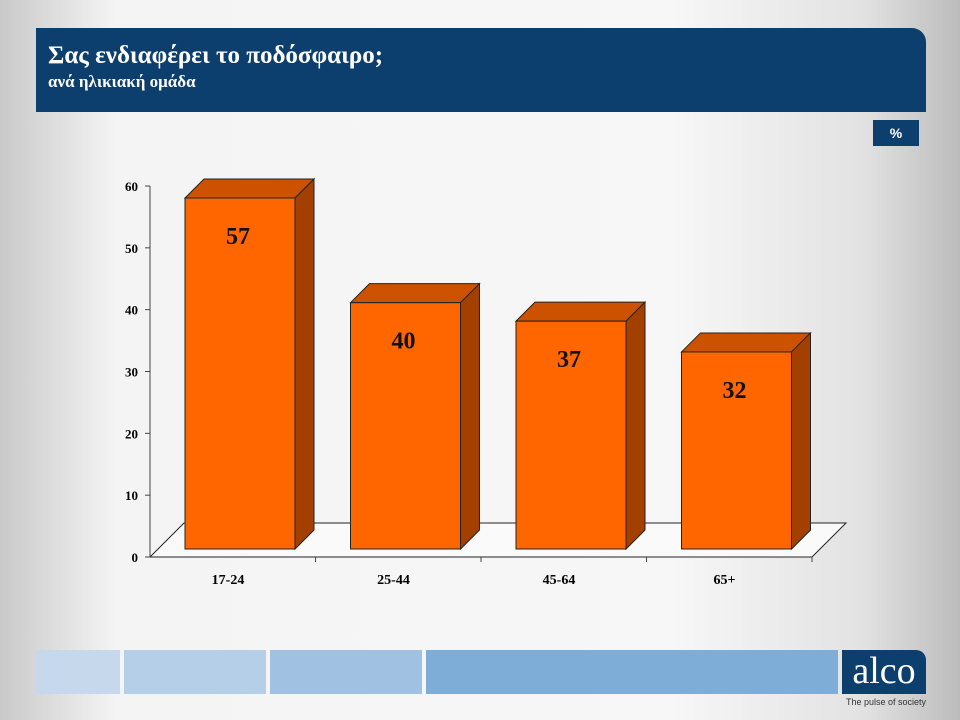  Describe the element at coordinates (122, 81) in the screenshot. I see `slide-subtitle: ανά ηλικιακή ομάδα` at that location.